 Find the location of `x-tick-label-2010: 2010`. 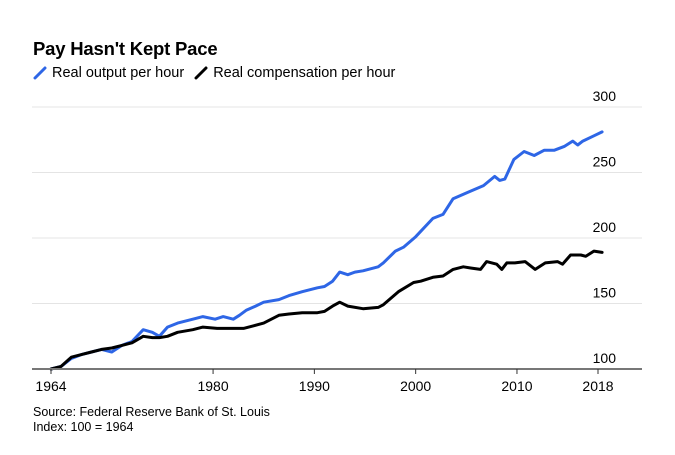

x-tick-label-2010: 2010 is located at coordinates (516, 386).